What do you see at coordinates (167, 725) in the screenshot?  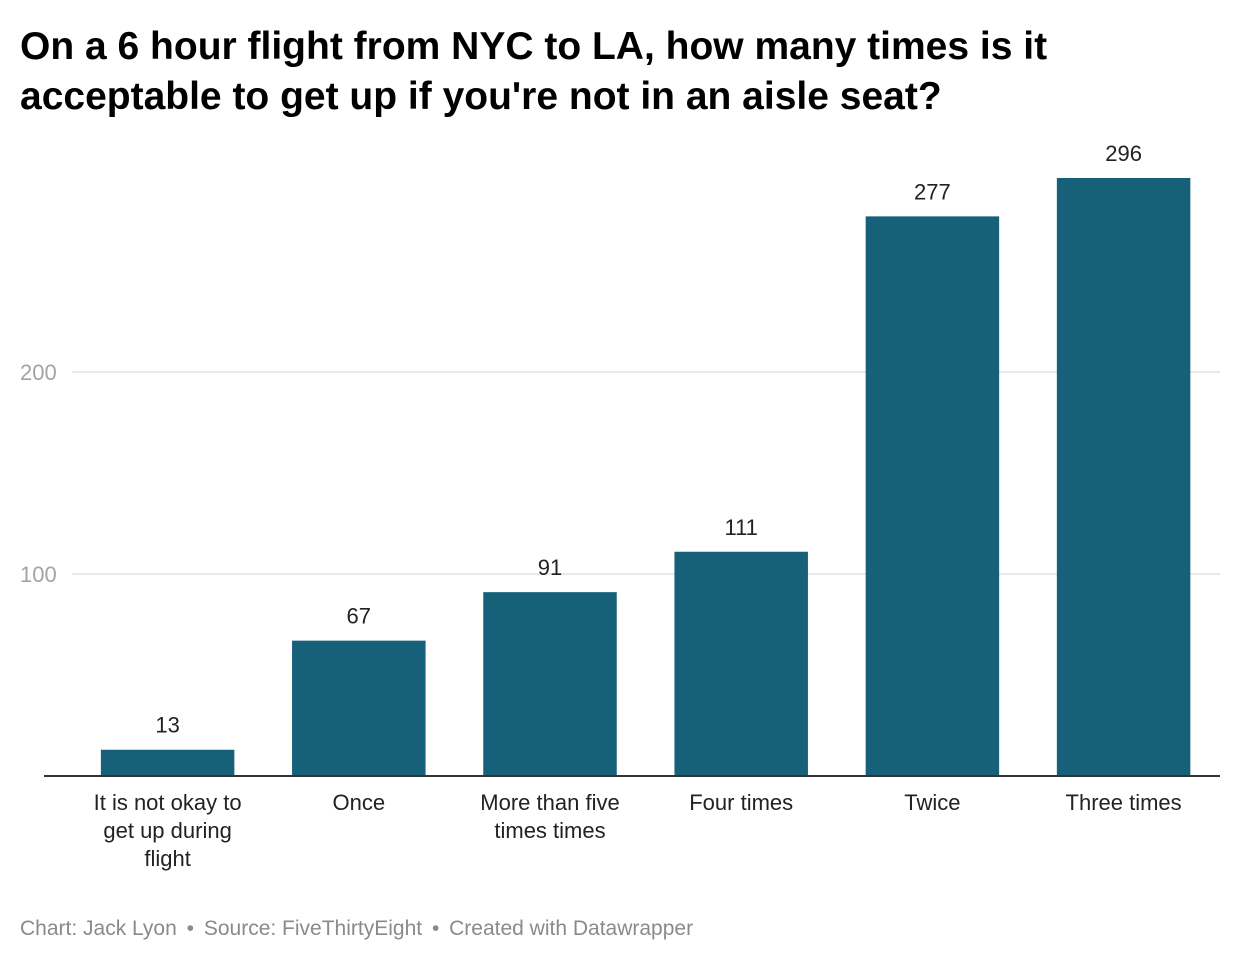 I see `data-label: 13` at bounding box center [167, 725].